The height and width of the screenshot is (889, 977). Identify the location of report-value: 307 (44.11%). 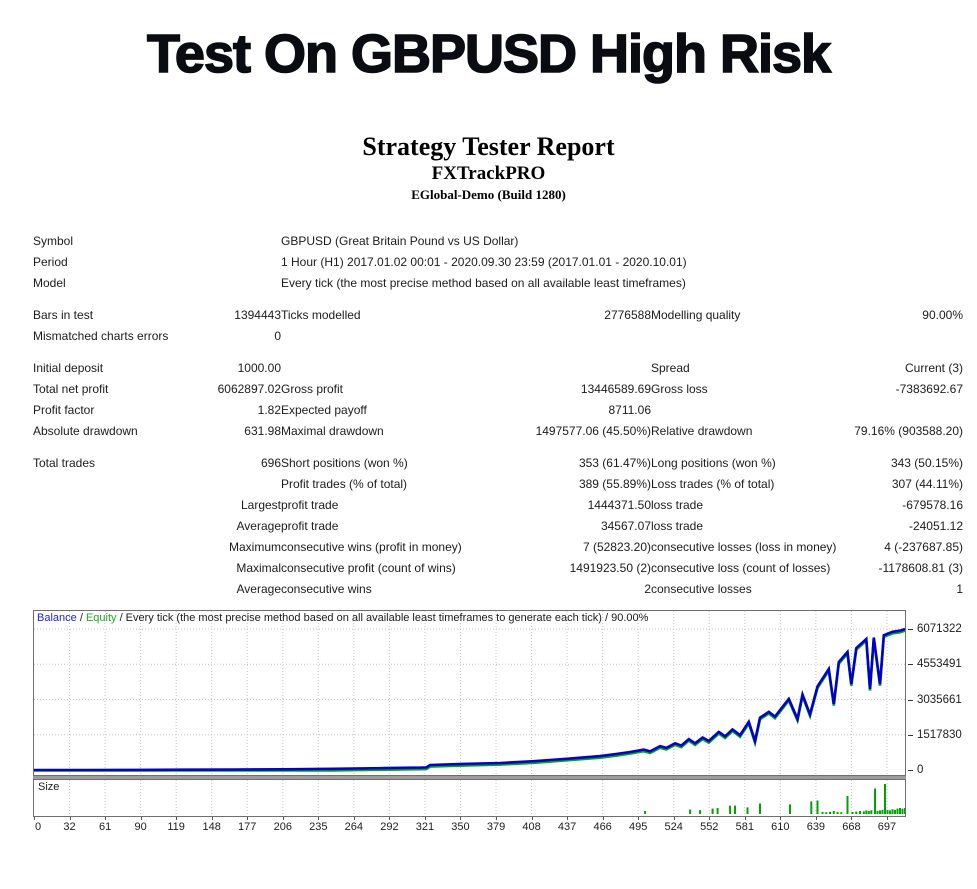
(927, 483).